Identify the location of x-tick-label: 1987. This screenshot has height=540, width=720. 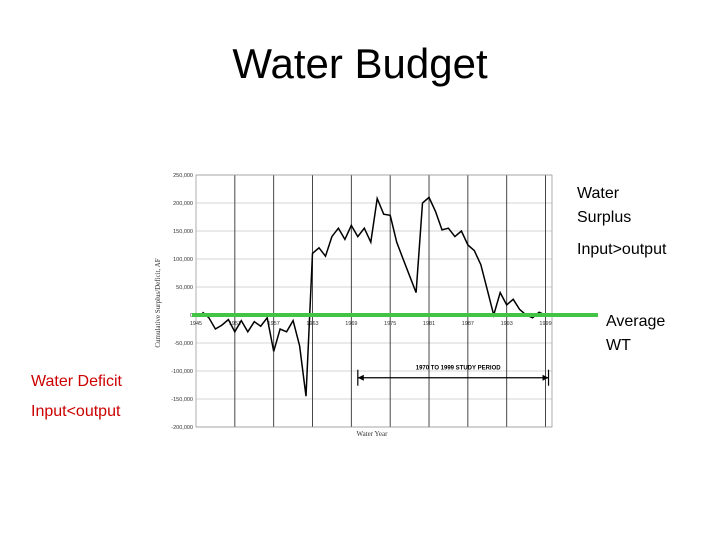
(468, 324).